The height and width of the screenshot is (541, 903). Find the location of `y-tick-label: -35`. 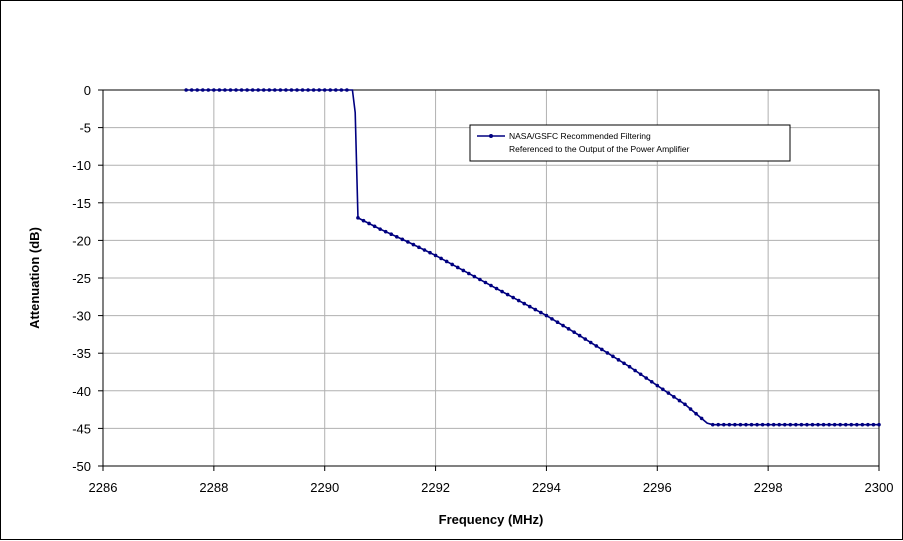

y-tick-label: -35 is located at coordinates (81, 353).